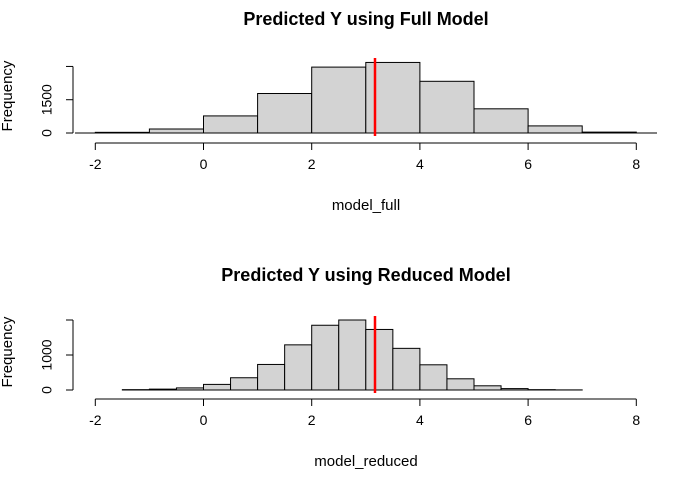 The height and width of the screenshot is (482, 689). Describe the element at coordinates (47, 354) in the screenshot. I see `y-tick-label: 1000` at that location.